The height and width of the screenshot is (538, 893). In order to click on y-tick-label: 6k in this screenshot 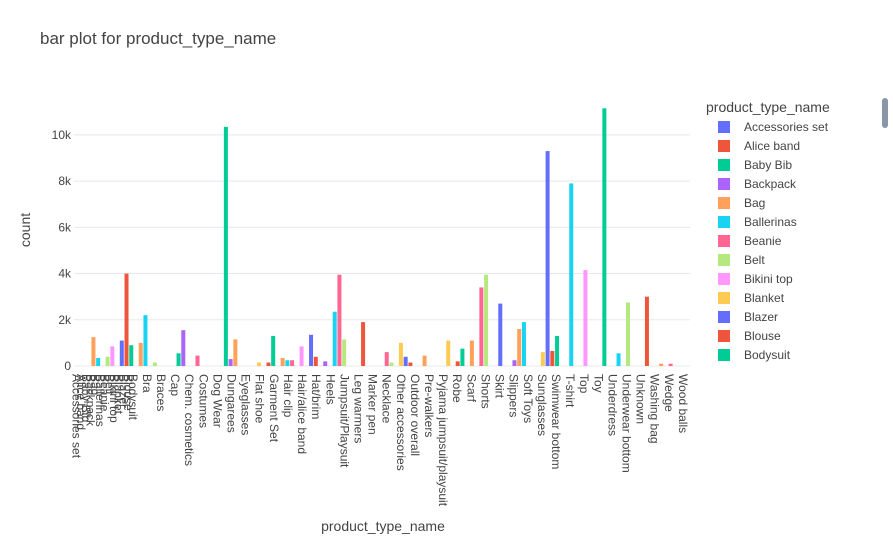, I will do `click(65, 227)`.